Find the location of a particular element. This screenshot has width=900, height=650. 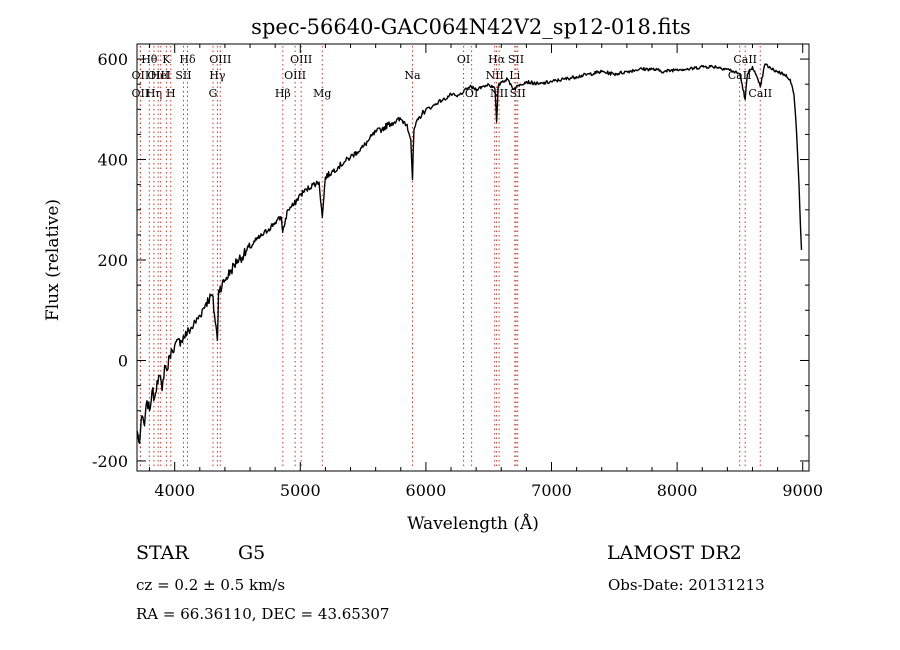

x-tick-label: 6000 is located at coordinates (426, 490).